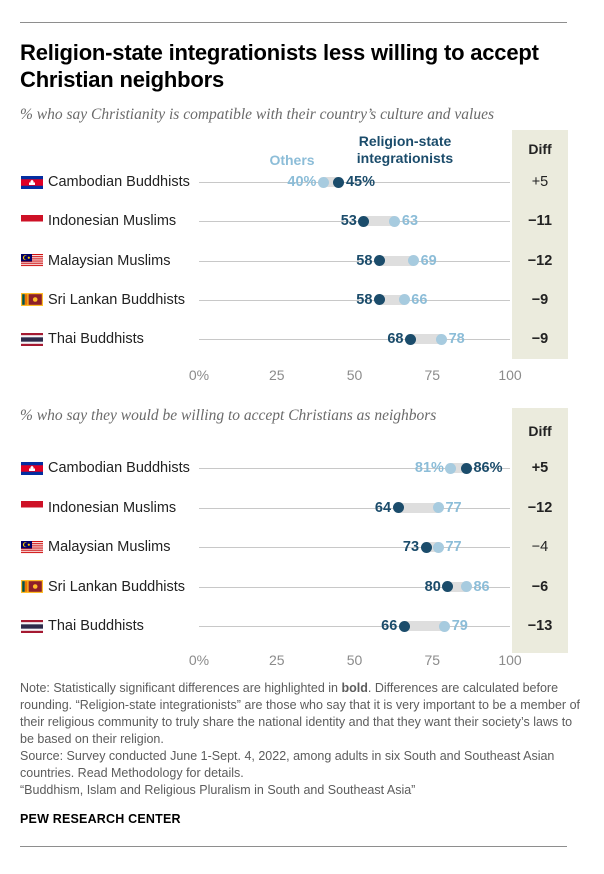 Image resolution: width=604 pixels, height=874 pixels. Describe the element at coordinates (292, 160) in the screenshot. I see `legend-others: Others` at that location.